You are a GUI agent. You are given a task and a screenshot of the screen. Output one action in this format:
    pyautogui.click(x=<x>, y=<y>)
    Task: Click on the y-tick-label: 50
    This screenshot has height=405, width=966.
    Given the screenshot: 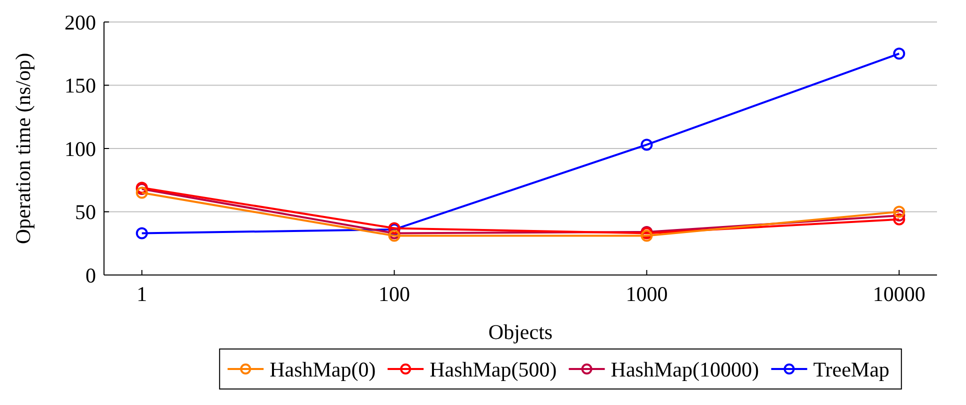 What is the action you would take?
    pyautogui.click(x=85, y=212)
    